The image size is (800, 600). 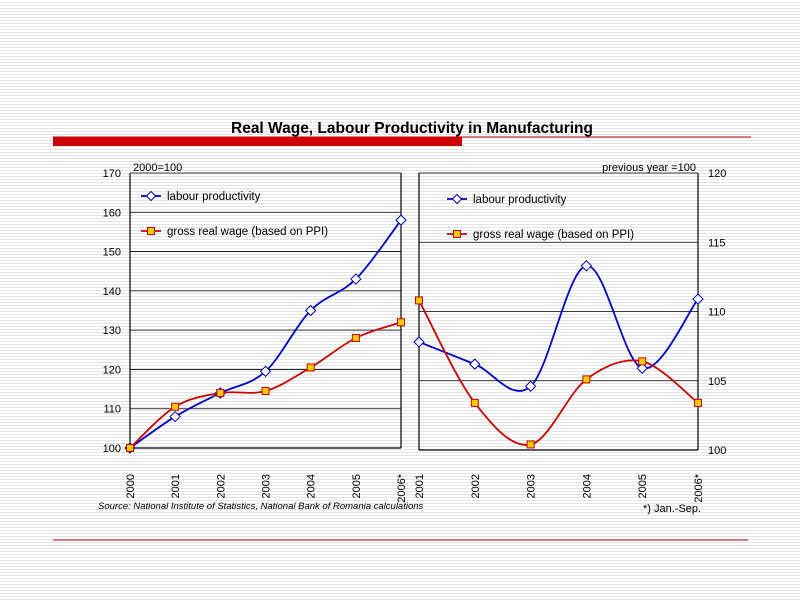 I want to click on footnote: *) Jan.-Sep., so click(x=672, y=509).